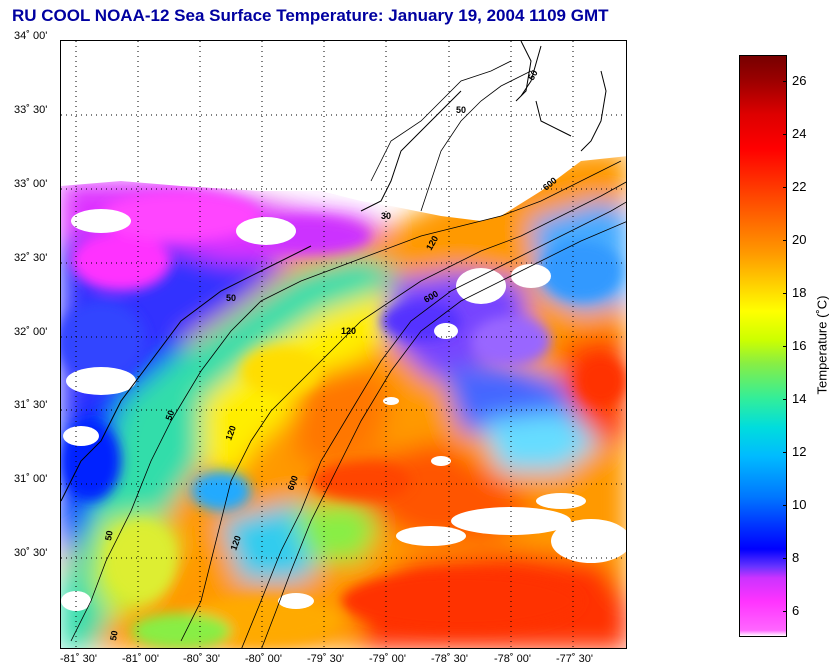 Image resolution: width=832 pixels, height=672 pixels. Describe the element at coordinates (292, 483) in the screenshot. I see `contour-label: 600` at that location.